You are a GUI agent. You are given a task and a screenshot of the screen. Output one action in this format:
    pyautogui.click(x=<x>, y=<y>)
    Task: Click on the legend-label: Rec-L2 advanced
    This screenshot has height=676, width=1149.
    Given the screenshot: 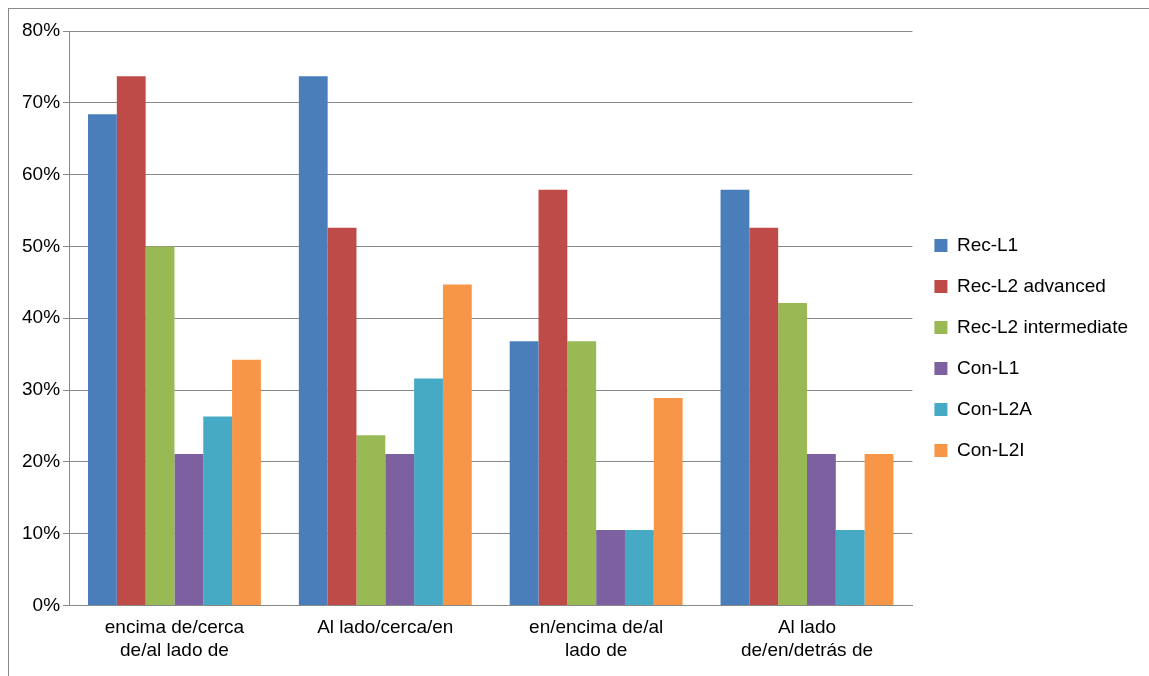 What is the action you would take?
    pyautogui.click(x=1031, y=285)
    